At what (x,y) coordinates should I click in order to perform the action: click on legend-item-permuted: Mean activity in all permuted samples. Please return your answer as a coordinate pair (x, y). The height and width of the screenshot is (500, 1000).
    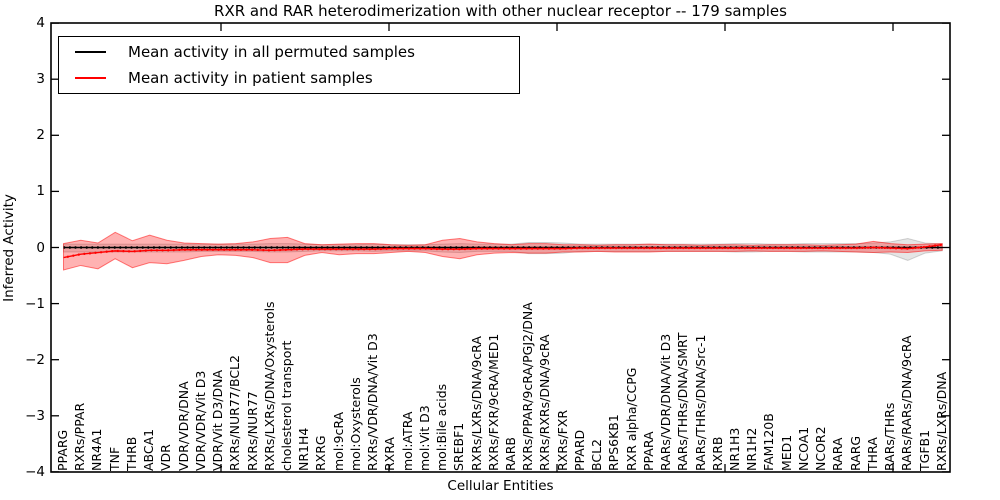
    Looking at the image, I should click on (297, 52).